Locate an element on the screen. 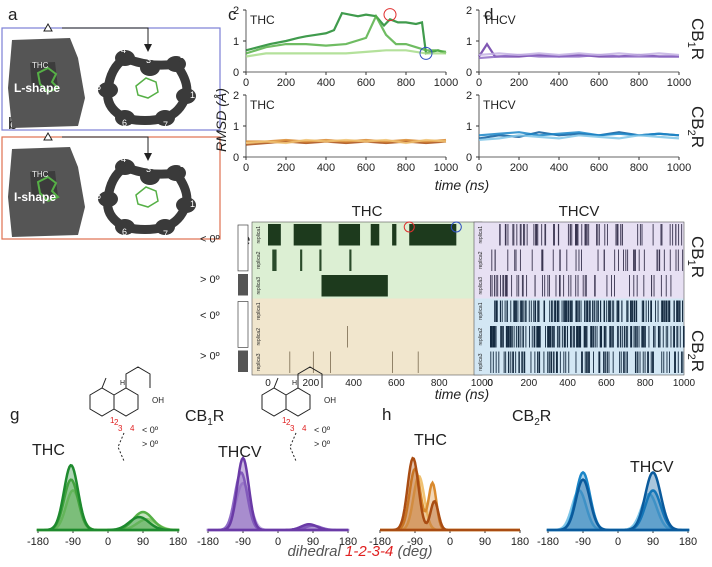  plot-title: THC is located at coordinates (262, 20).